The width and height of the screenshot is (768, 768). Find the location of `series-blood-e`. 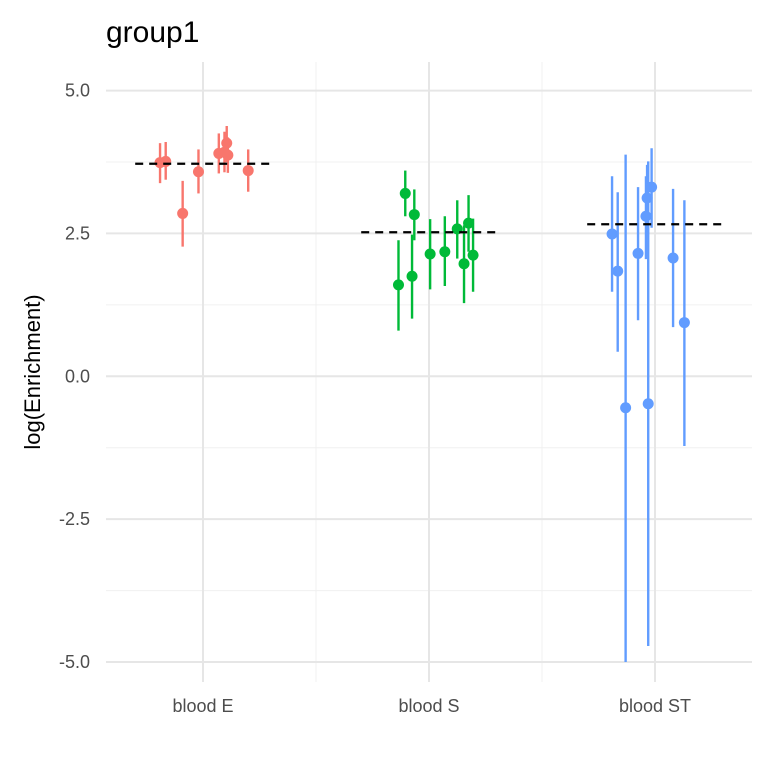

series-blood-e is located at coordinates (204, 186).